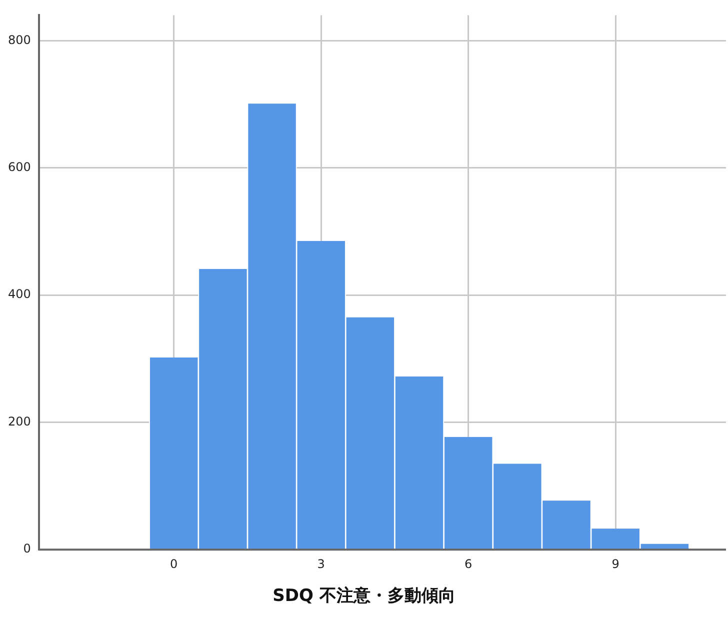 The width and height of the screenshot is (728, 617). What do you see at coordinates (19, 294) in the screenshot?
I see `y-tick-label: 400` at bounding box center [19, 294].